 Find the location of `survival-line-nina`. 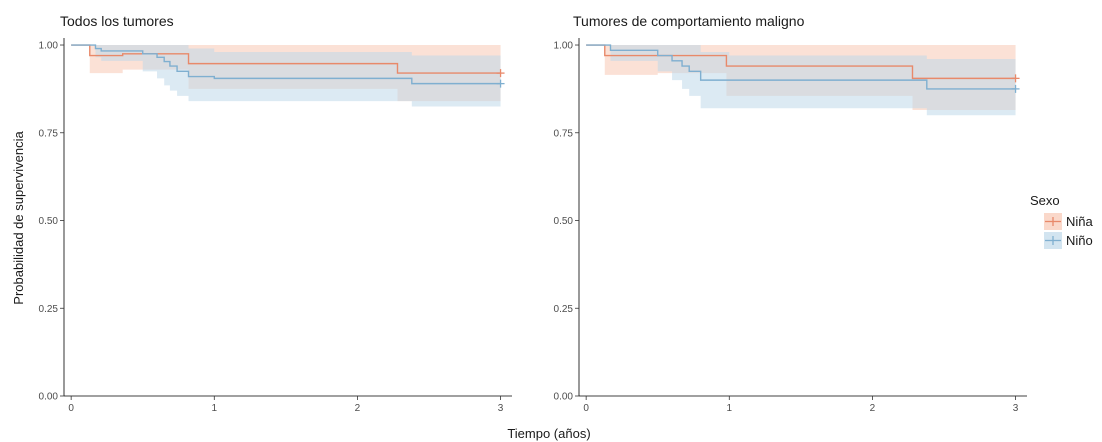

survival-line-nina is located at coordinates (801, 62).